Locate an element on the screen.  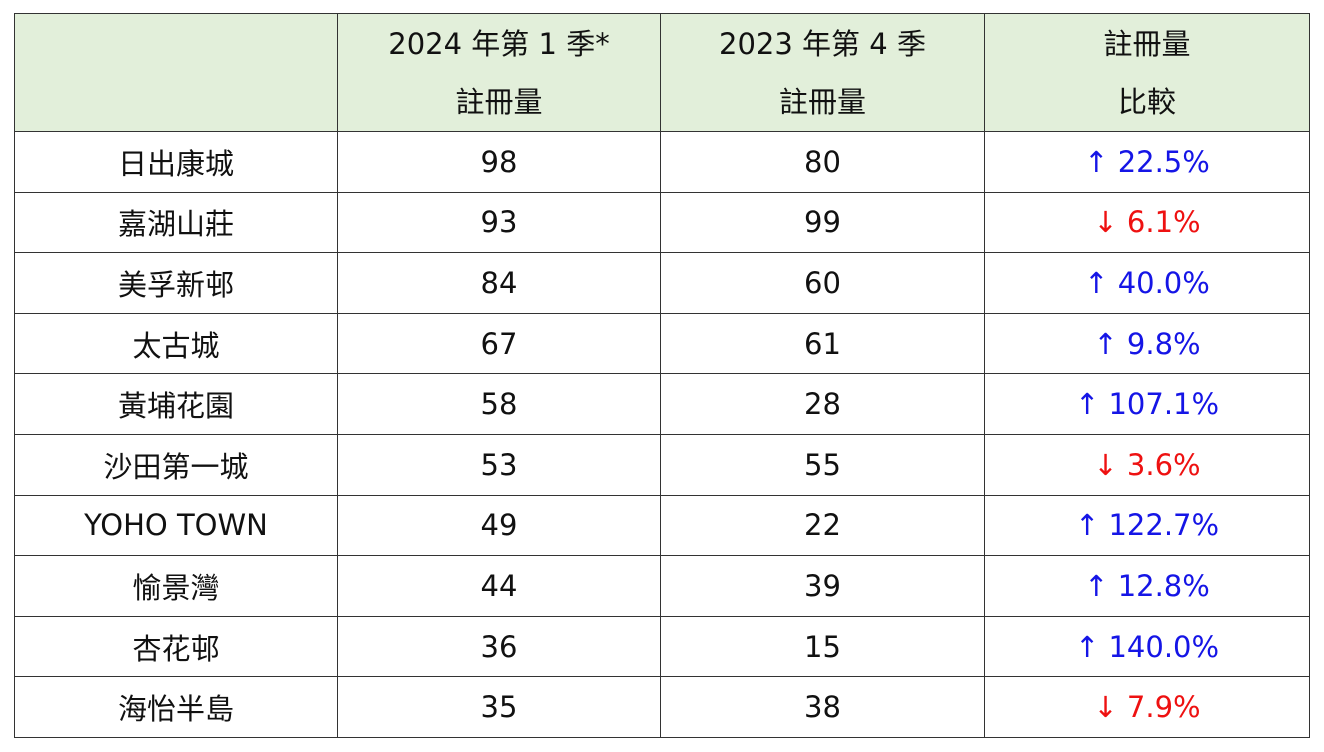
table-row: 杏花邨 36 15 ↑ 140.0% is located at coordinates (662, 646).